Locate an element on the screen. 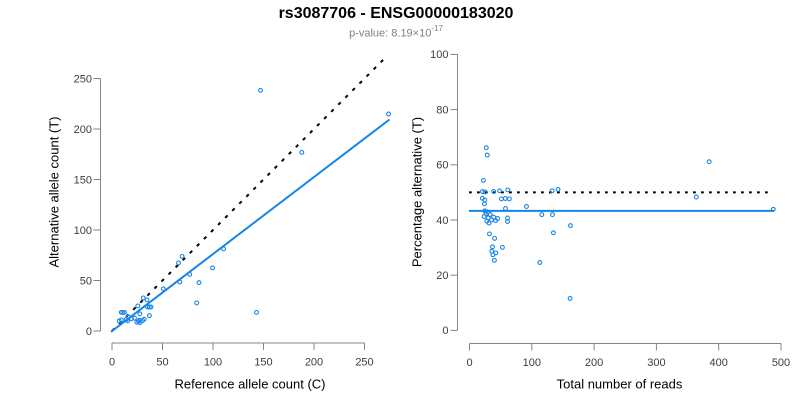  svg-text: Total number of reads is located at coordinates (620, 383).